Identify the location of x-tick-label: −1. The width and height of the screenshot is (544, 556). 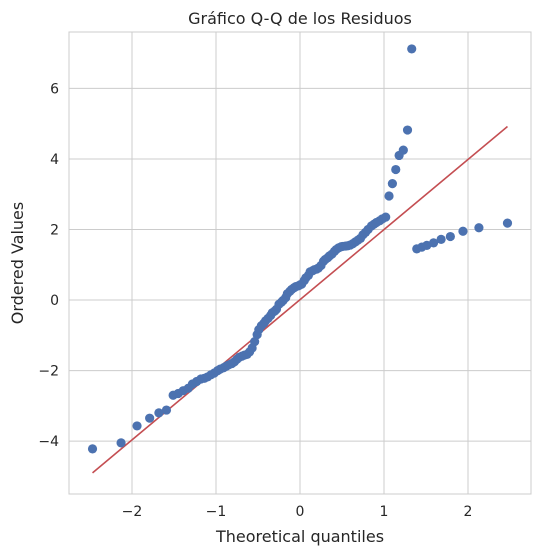
(216, 512).